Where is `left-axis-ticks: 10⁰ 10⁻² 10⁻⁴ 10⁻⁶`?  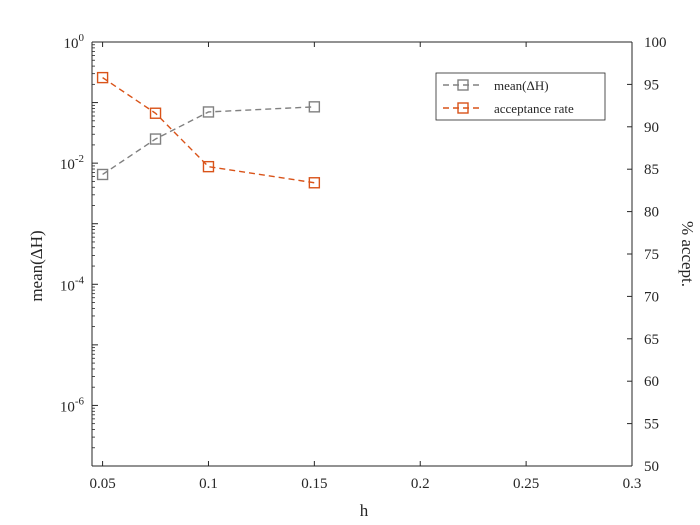 left-axis-ticks: 10⁰ 10⁻² 10⁻⁴ 10⁻⁶ is located at coordinates (79, 249).